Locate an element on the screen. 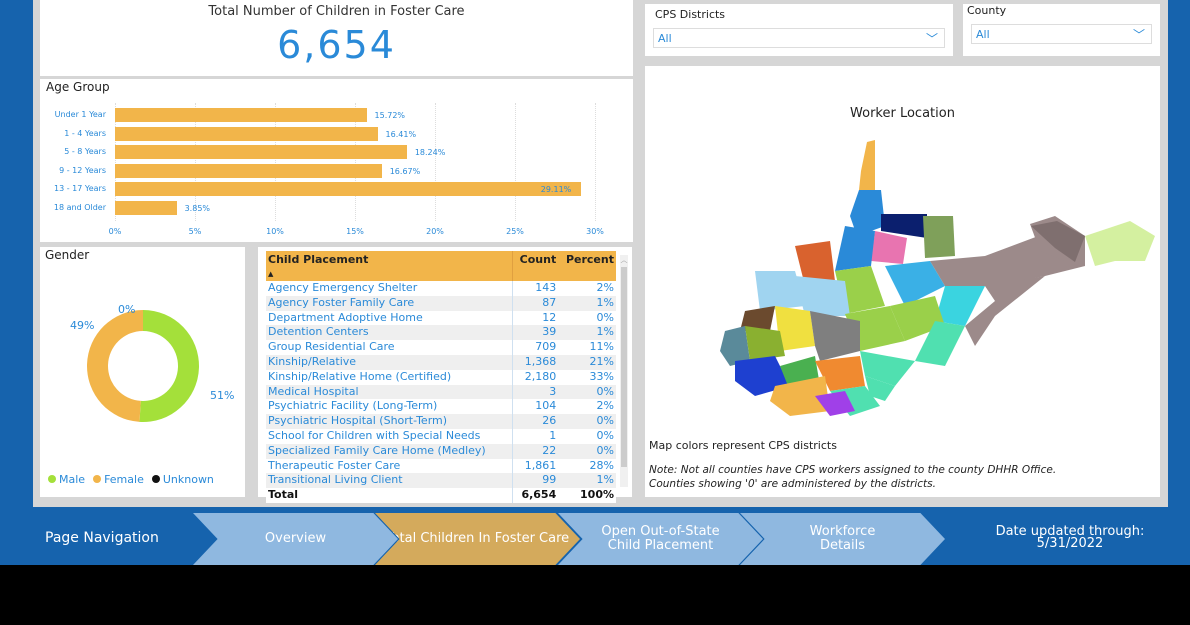 This screenshot has width=1190, height=625. placement-name: Therapeutic Foster Care is located at coordinates (334, 465).